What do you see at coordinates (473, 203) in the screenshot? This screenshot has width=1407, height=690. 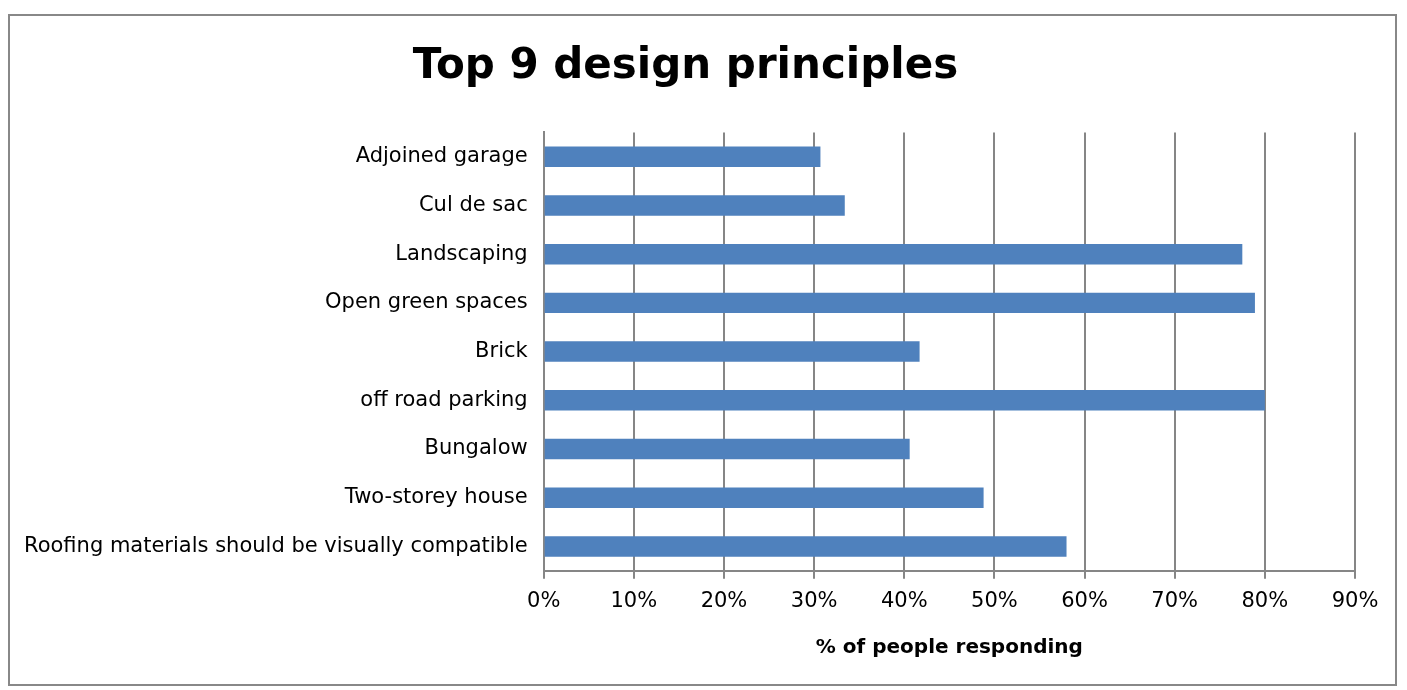 I see `y-tick-label: Cul de sac` at bounding box center [473, 203].